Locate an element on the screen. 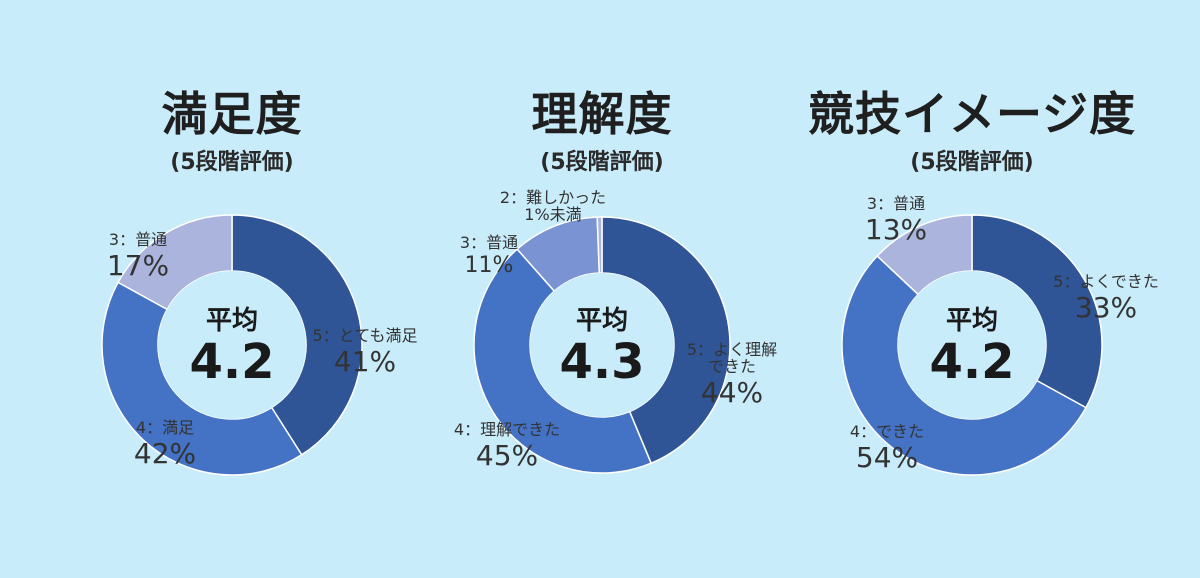 The width and height of the screenshot is (1200, 578). center-average: 平均 4.3 is located at coordinates (602, 343).